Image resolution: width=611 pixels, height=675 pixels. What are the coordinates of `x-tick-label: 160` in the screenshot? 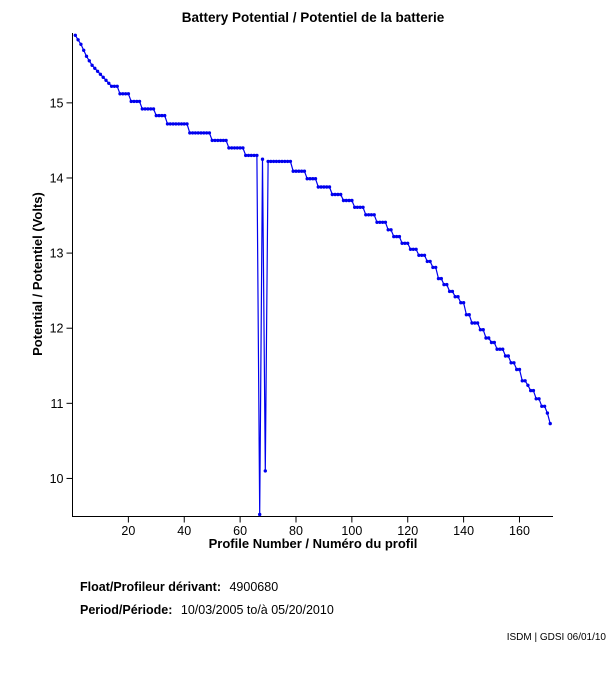 It's located at (519, 531).